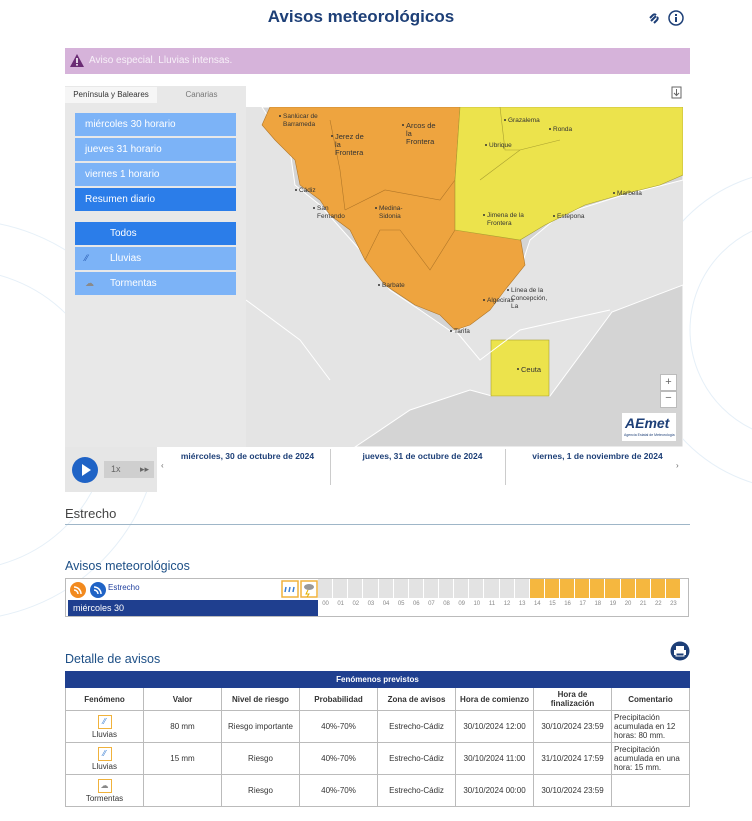 This screenshot has width=752, height=821. Describe the element at coordinates (91, 513) in the screenshot. I see `zone-name: Estrecho` at that location.